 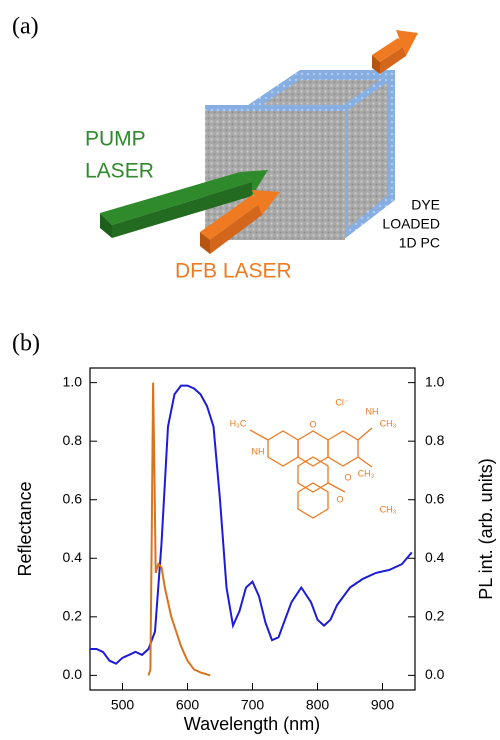 I want to click on y2-tick-label: 0.6, so click(x=435, y=498).